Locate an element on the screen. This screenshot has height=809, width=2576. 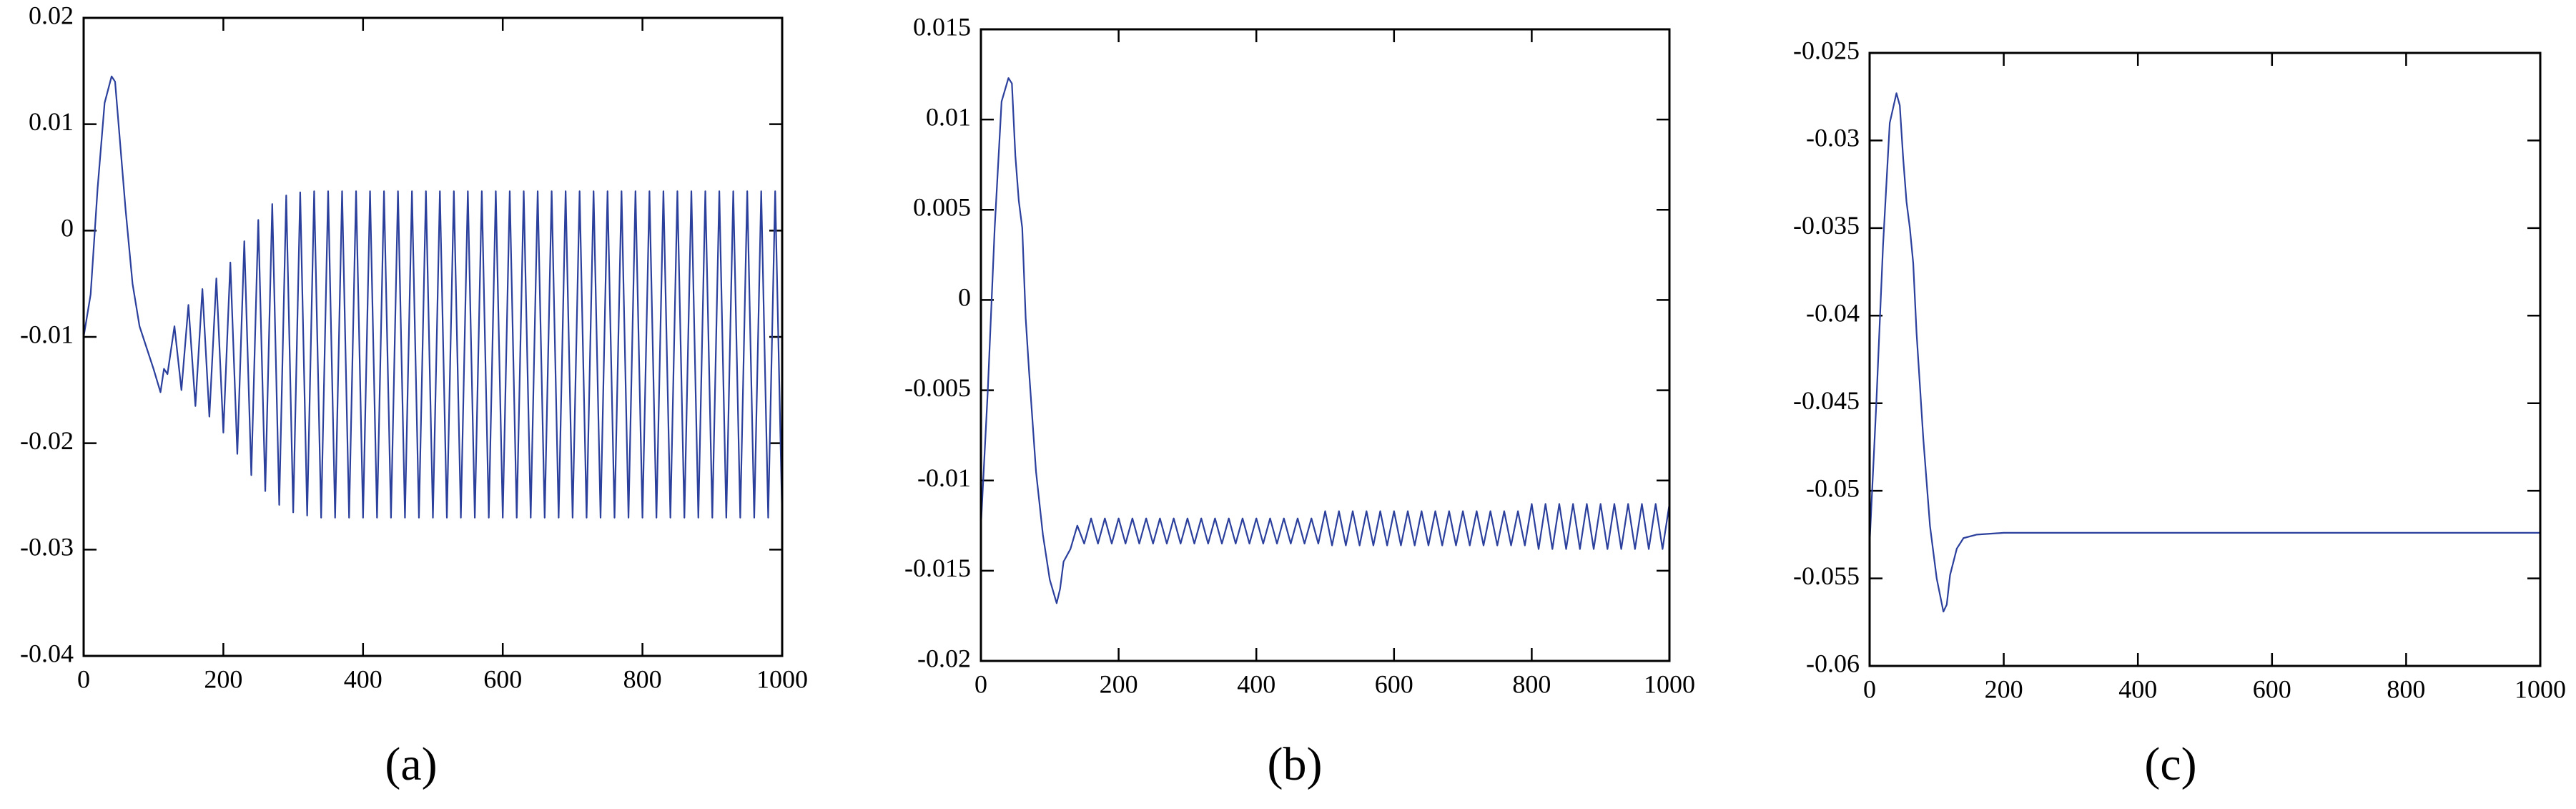
y-tick-label: -0.06 is located at coordinates (1833, 663).